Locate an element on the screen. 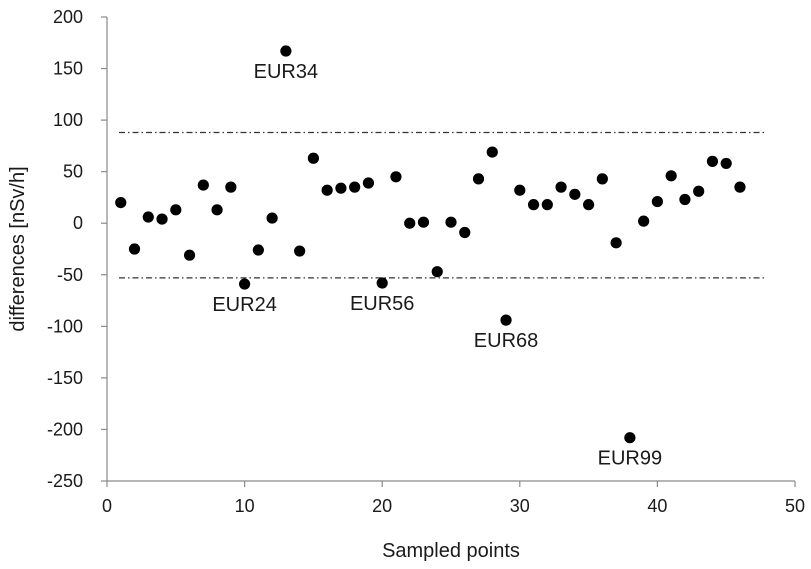 The width and height of the screenshot is (811, 569). annotation-label: EUR56 is located at coordinates (382, 304).